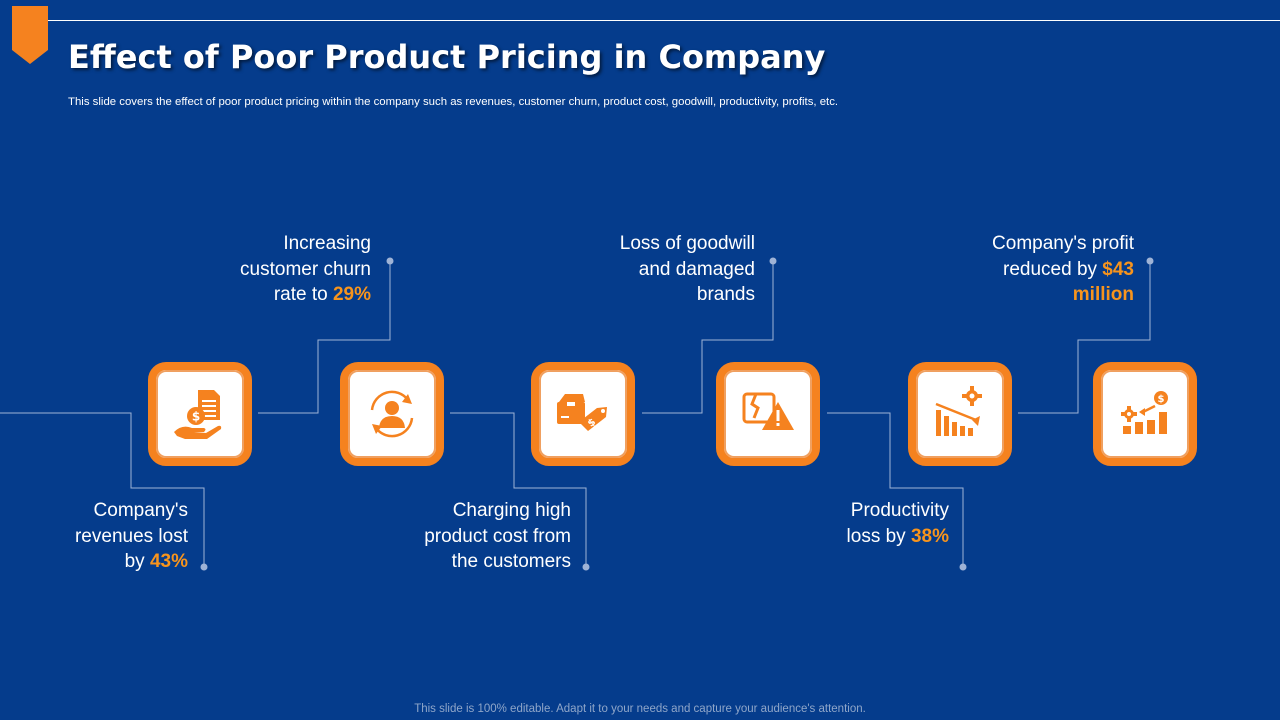  What do you see at coordinates (305, 269) in the screenshot?
I see `label-customer-churn: Increasing customer churn rate to 29%` at bounding box center [305, 269].